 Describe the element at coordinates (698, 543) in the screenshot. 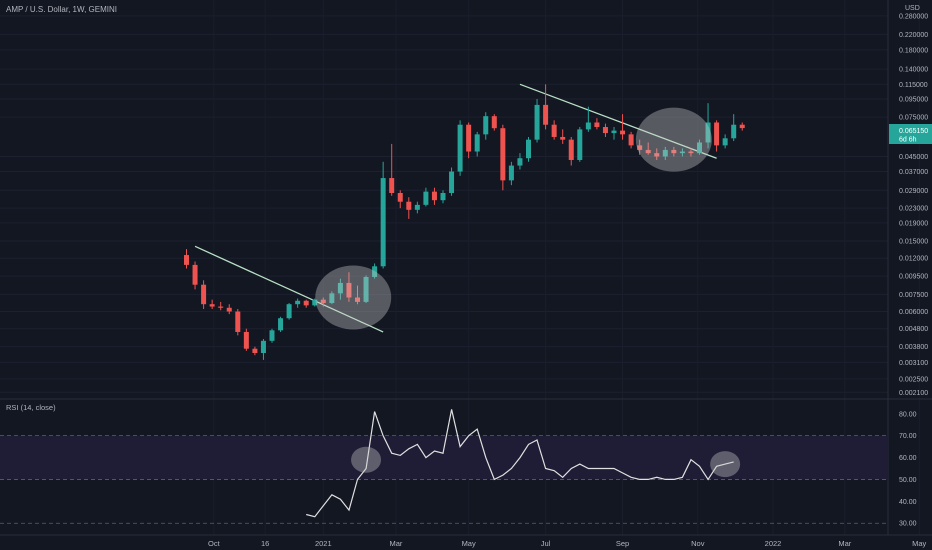

I see `time-tick-label: Nov` at that location.